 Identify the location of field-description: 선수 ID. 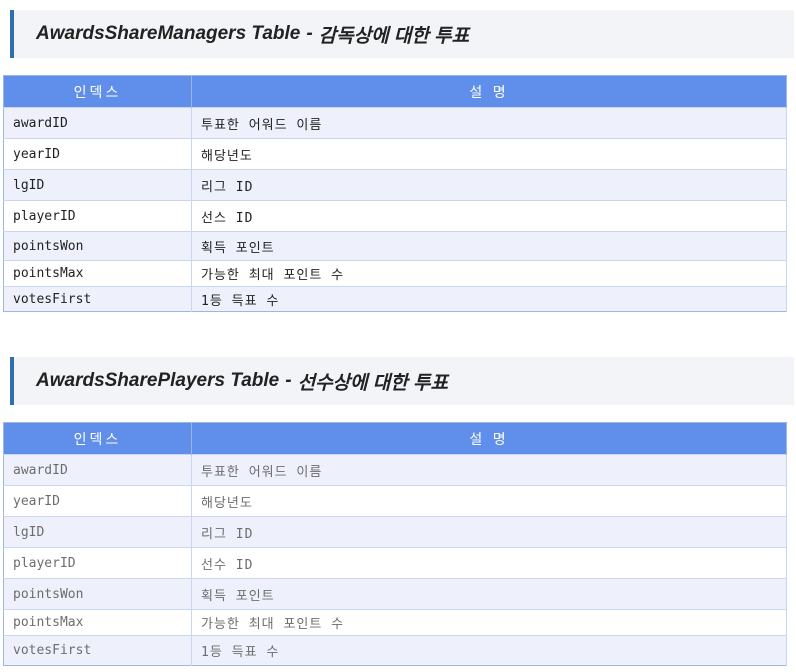
(489, 563).